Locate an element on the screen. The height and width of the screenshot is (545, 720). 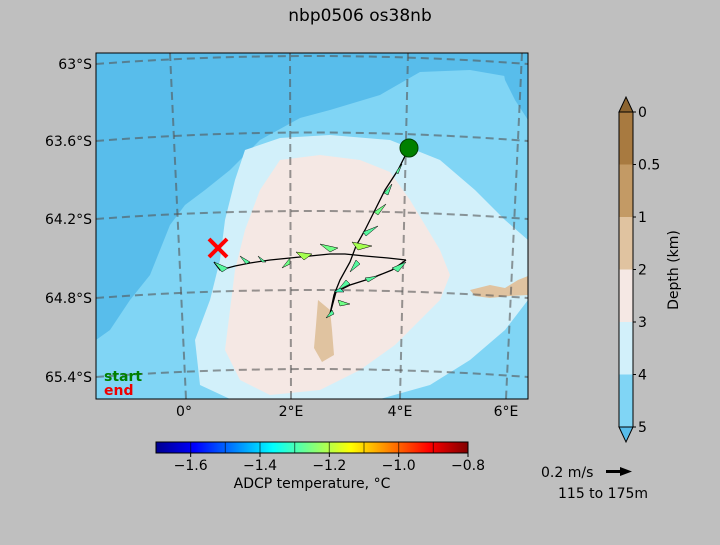
depth-colorbar-bottom-extend is located at coordinates (626, 435).